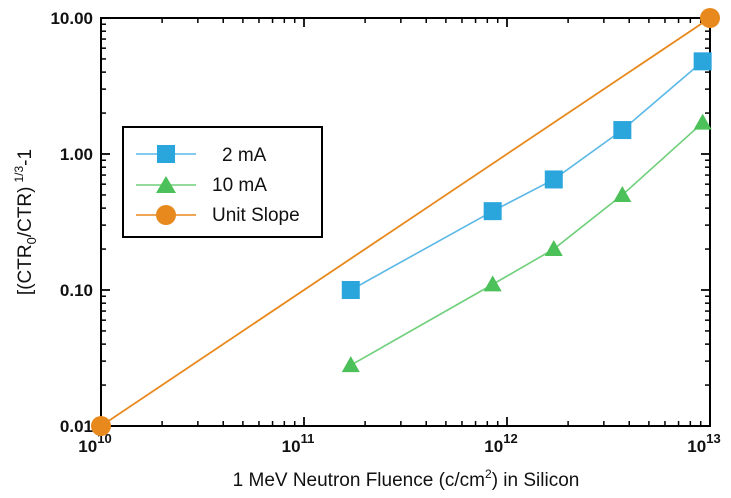 This screenshot has width=731, height=498. What do you see at coordinates (536, 480) in the screenshot?
I see `x-axis-title-post: ) in Silicon` at bounding box center [536, 480].